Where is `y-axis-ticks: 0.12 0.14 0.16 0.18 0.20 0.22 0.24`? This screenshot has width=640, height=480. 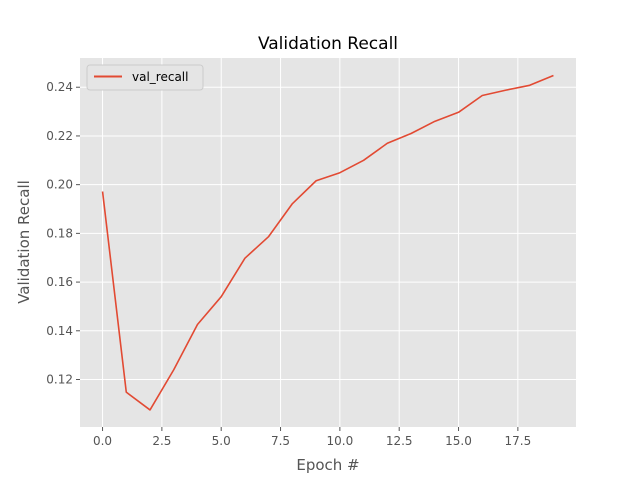 y-axis-ticks: 0.12 0.14 0.16 0.18 0.20 0.22 0.24 is located at coordinates (63, 233).